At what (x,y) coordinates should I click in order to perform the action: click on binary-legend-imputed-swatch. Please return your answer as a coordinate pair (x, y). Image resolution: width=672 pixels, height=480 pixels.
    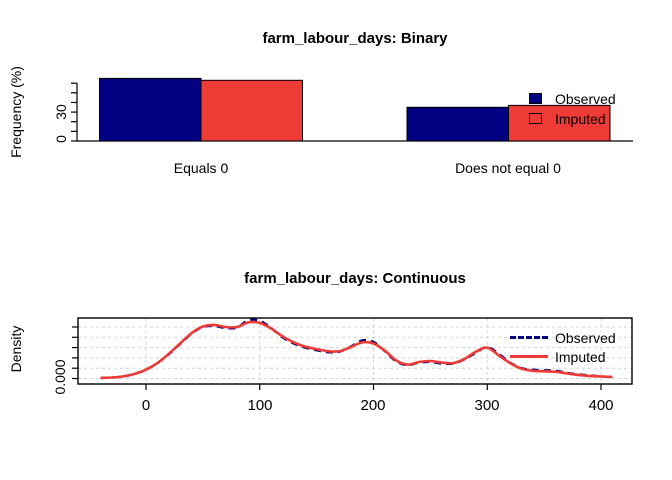
    Looking at the image, I should click on (535, 118).